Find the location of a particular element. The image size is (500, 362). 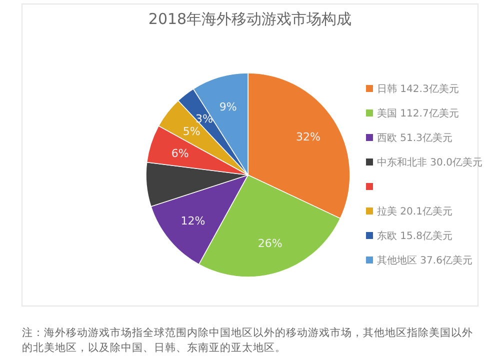

data-label: 26% is located at coordinates (270, 243).